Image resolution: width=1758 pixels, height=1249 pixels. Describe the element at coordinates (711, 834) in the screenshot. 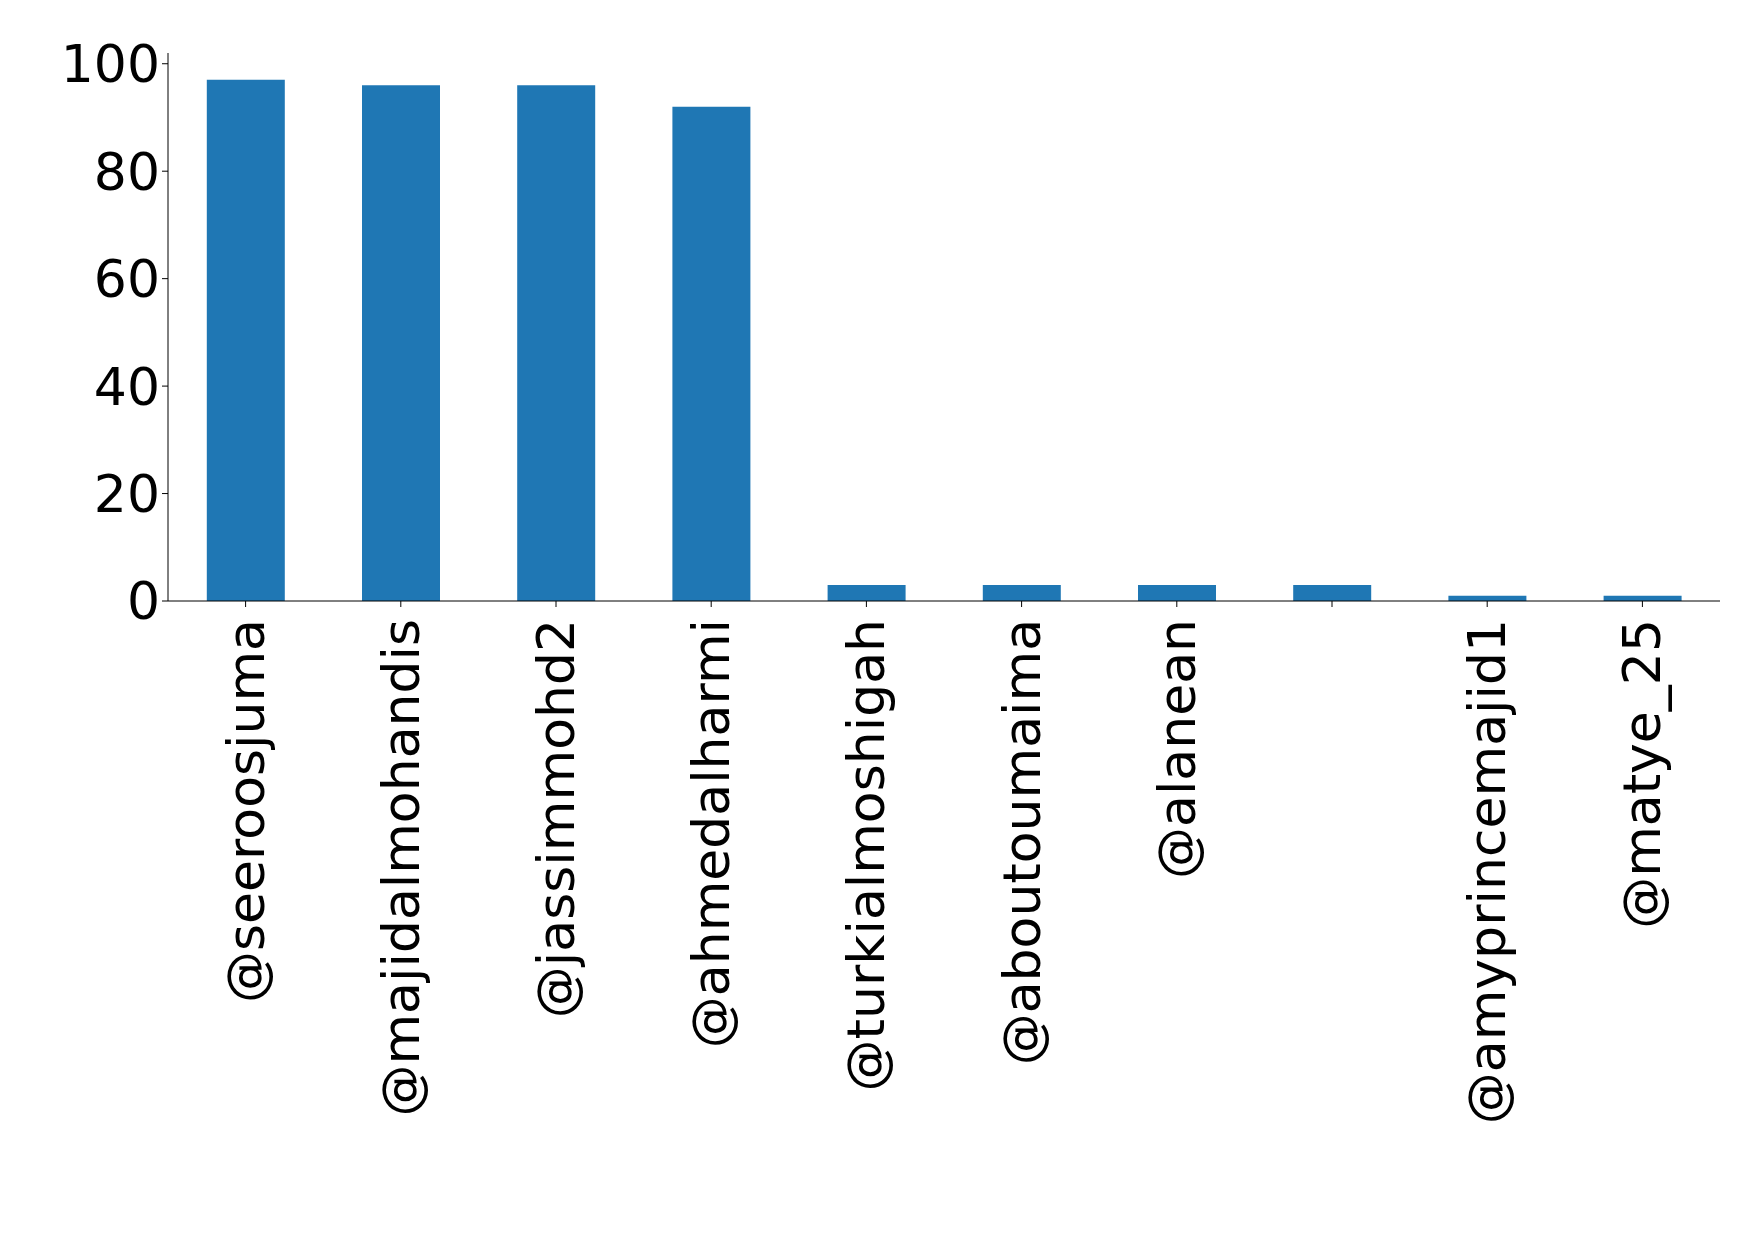

I see `x-tick-label: @ahmedalharmi` at that location.